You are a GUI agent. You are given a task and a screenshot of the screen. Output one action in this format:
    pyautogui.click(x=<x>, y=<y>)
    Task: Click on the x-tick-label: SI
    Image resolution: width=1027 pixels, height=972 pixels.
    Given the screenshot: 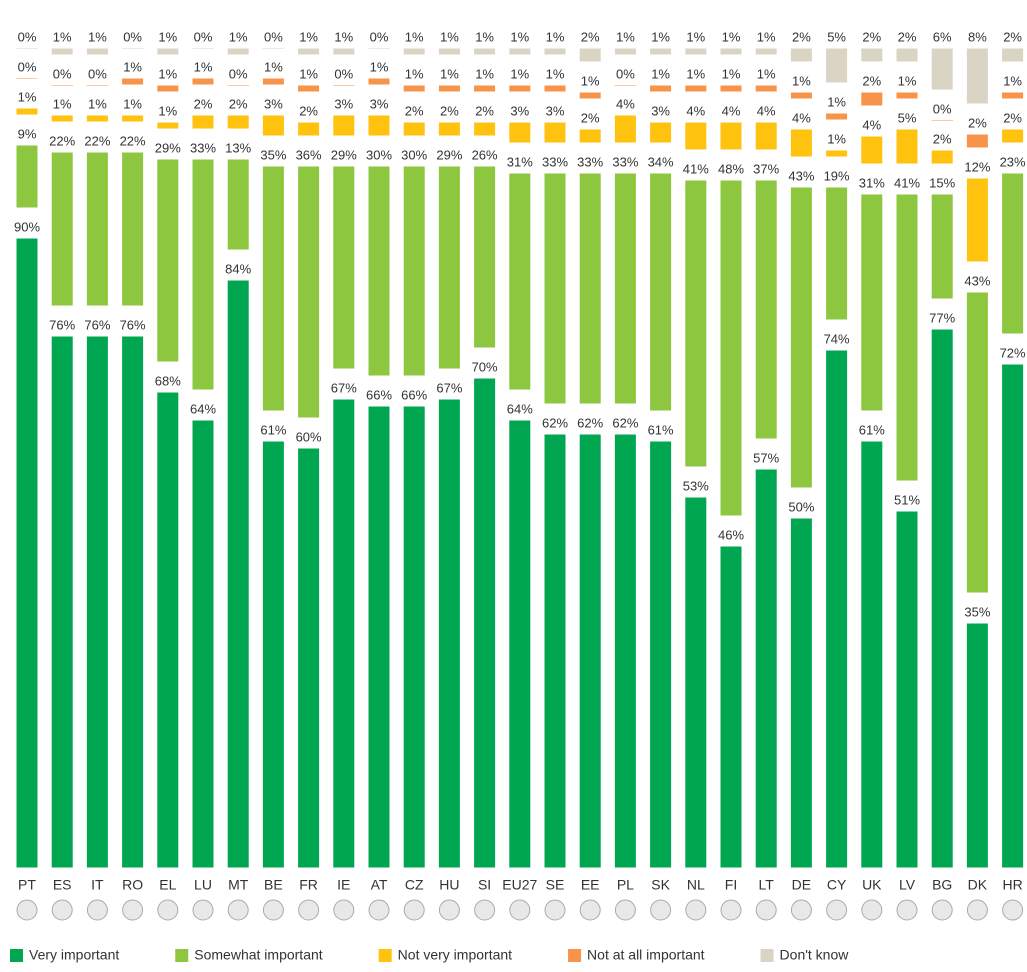 What is the action you would take?
    pyautogui.click(x=484, y=885)
    